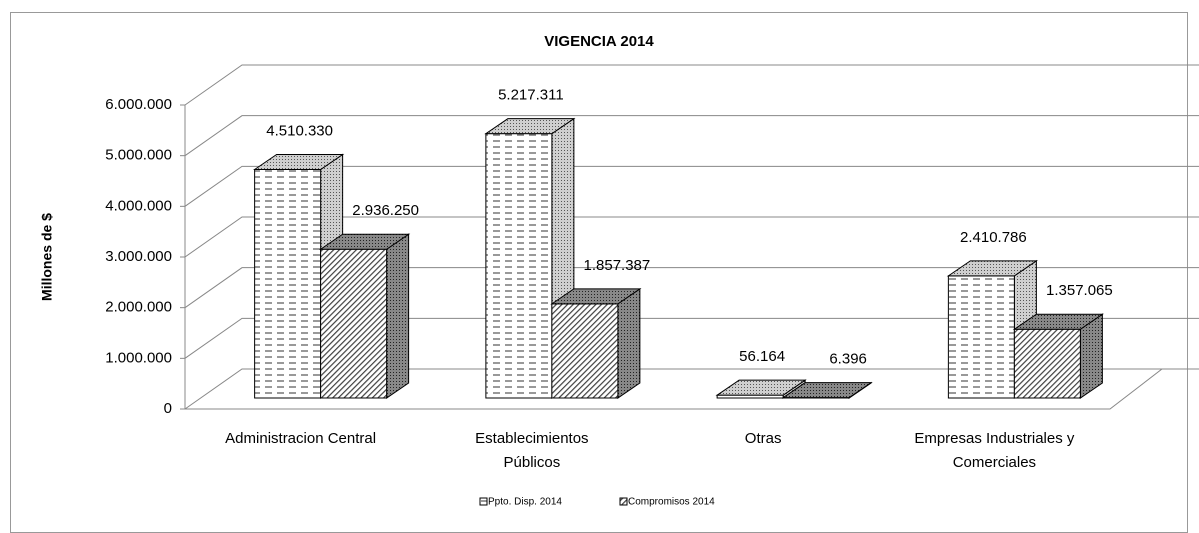 This screenshot has height=533, width=1199. What do you see at coordinates (299, 130) in the screenshot?
I see `data-label: 4.510.330` at bounding box center [299, 130].